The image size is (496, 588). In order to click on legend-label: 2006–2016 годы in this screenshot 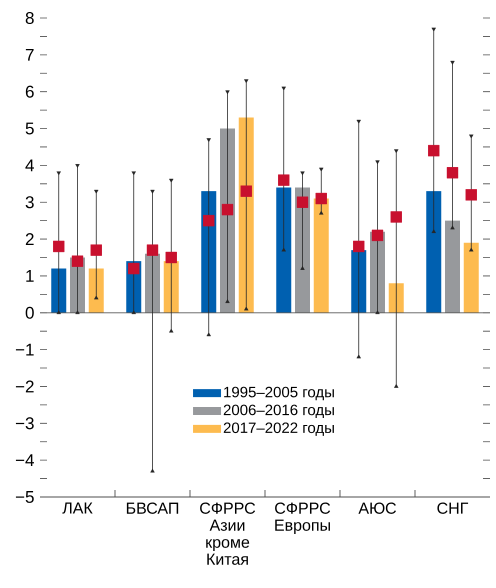, I will do `click(279, 411)`.